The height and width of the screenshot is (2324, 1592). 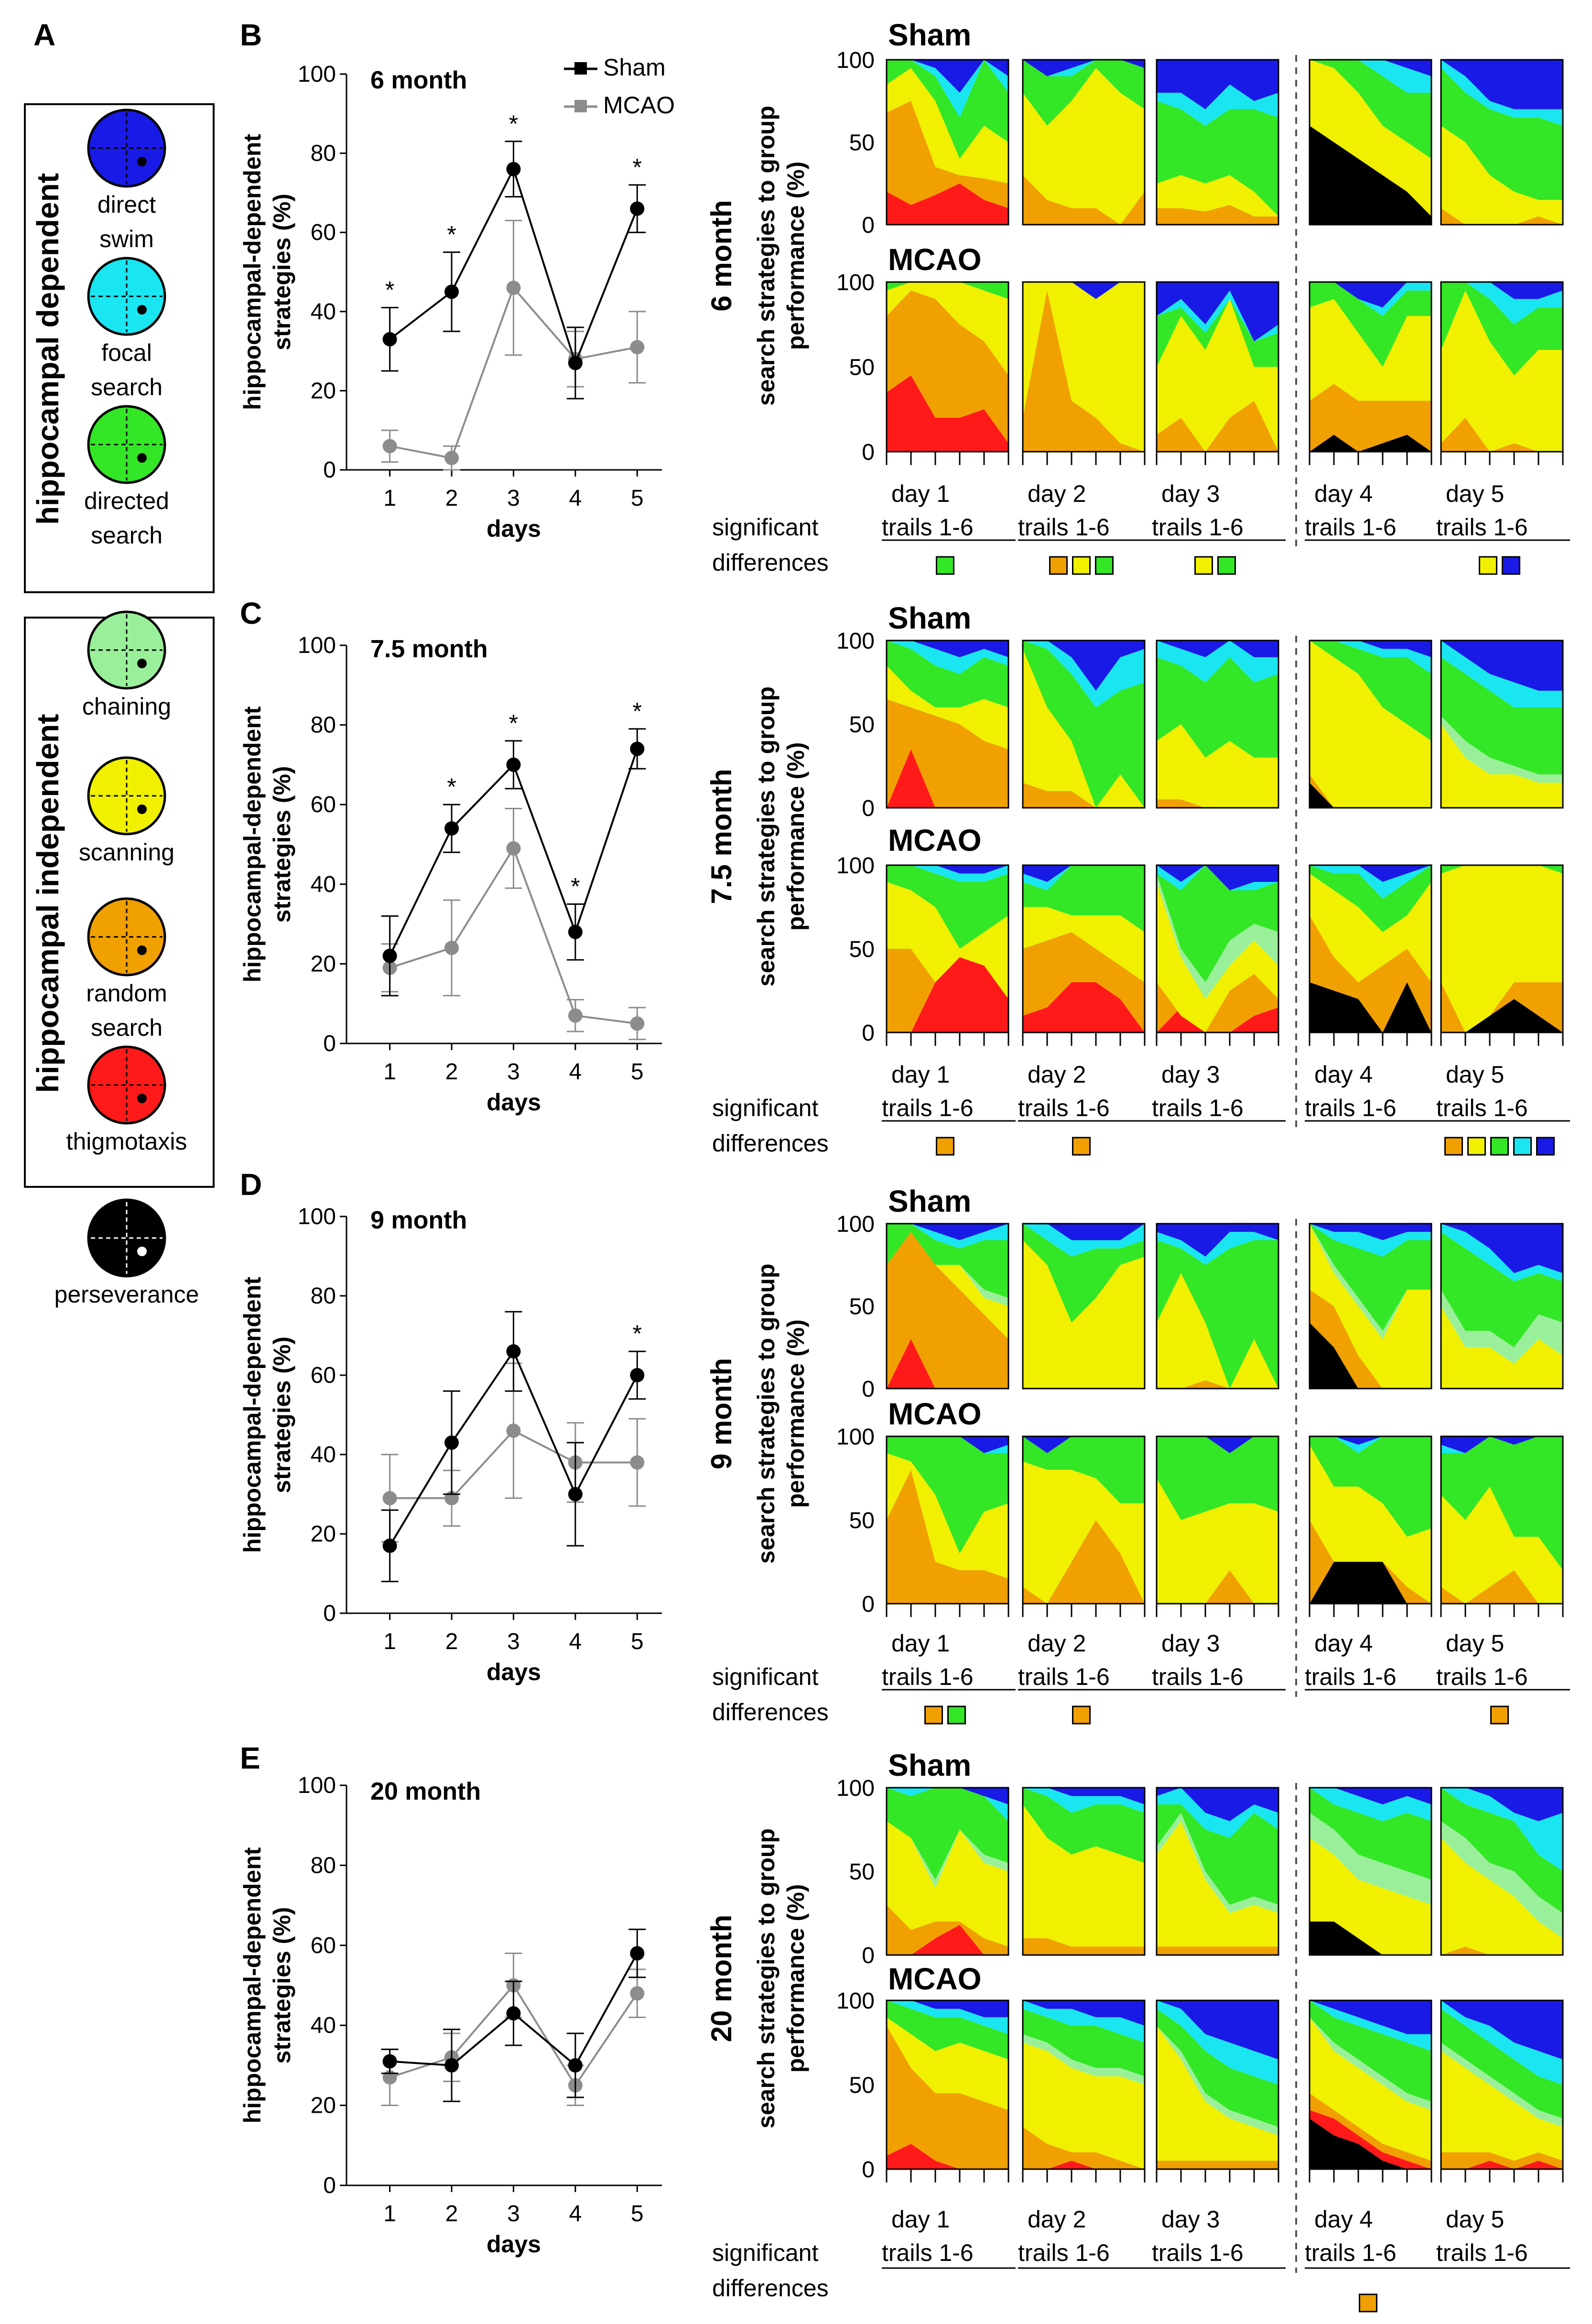 What do you see at coordinates (721, 1413) in the screenshot?
I see `area-month-label: 9 month` at bounding box center [721, 1413].